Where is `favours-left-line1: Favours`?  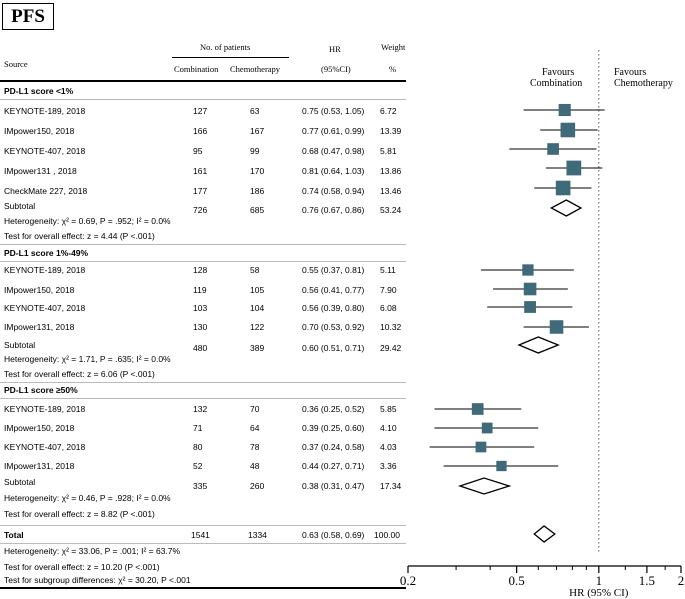
favours-left-line1: Favours is located at coordinates (558, 72).